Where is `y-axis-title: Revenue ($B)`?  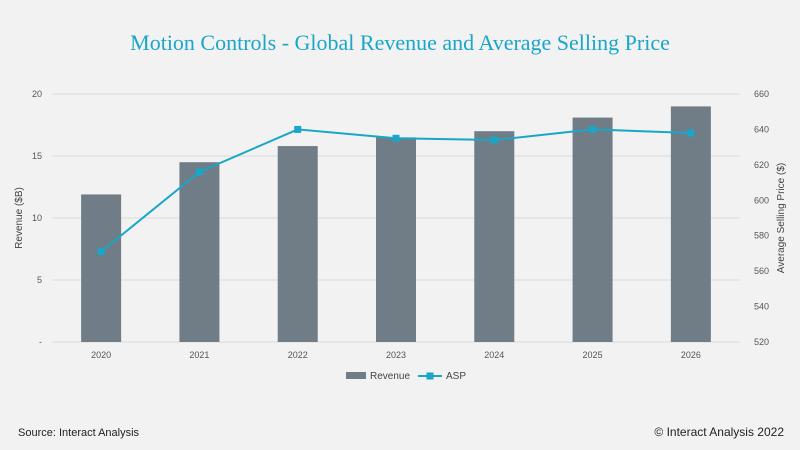
y-axis-title: Revenue ($B) is located at coordinates (19, 218).